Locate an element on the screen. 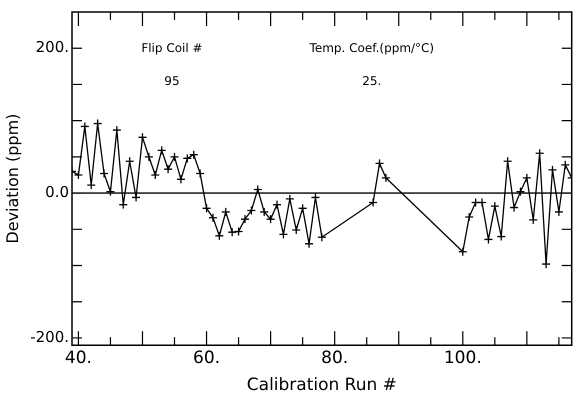 This screenshot has height=400, width=577. y-axis-title: Deviation (ppm) is located at coordinates (12, 179).